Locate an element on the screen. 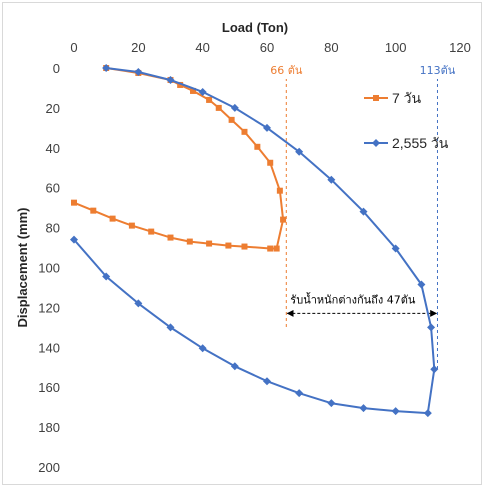 The image size is (486, 489). reference-label: 66 ตัน is located at coordinates (286, 70).